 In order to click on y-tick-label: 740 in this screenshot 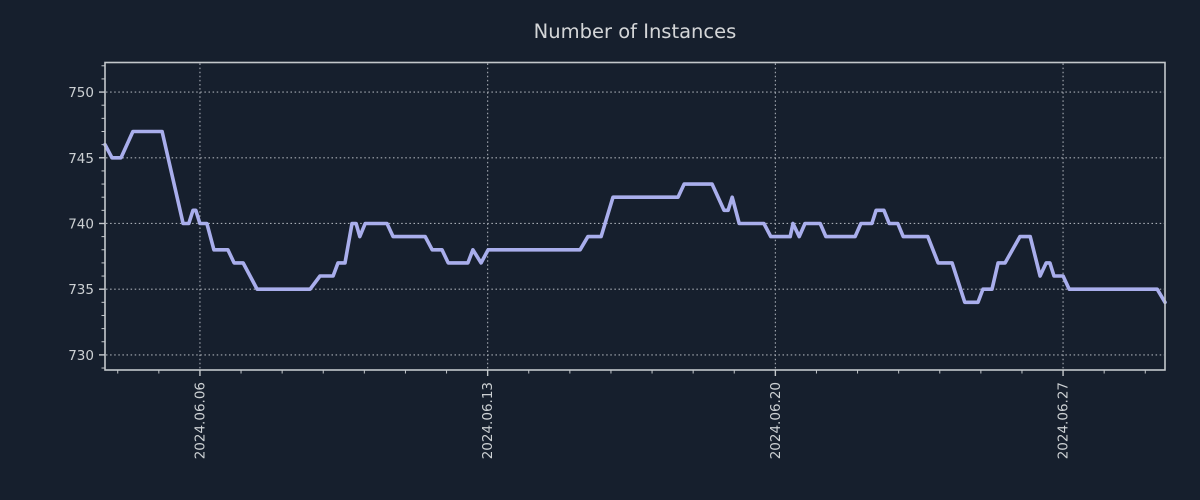, I will do `click(81, 224)`.